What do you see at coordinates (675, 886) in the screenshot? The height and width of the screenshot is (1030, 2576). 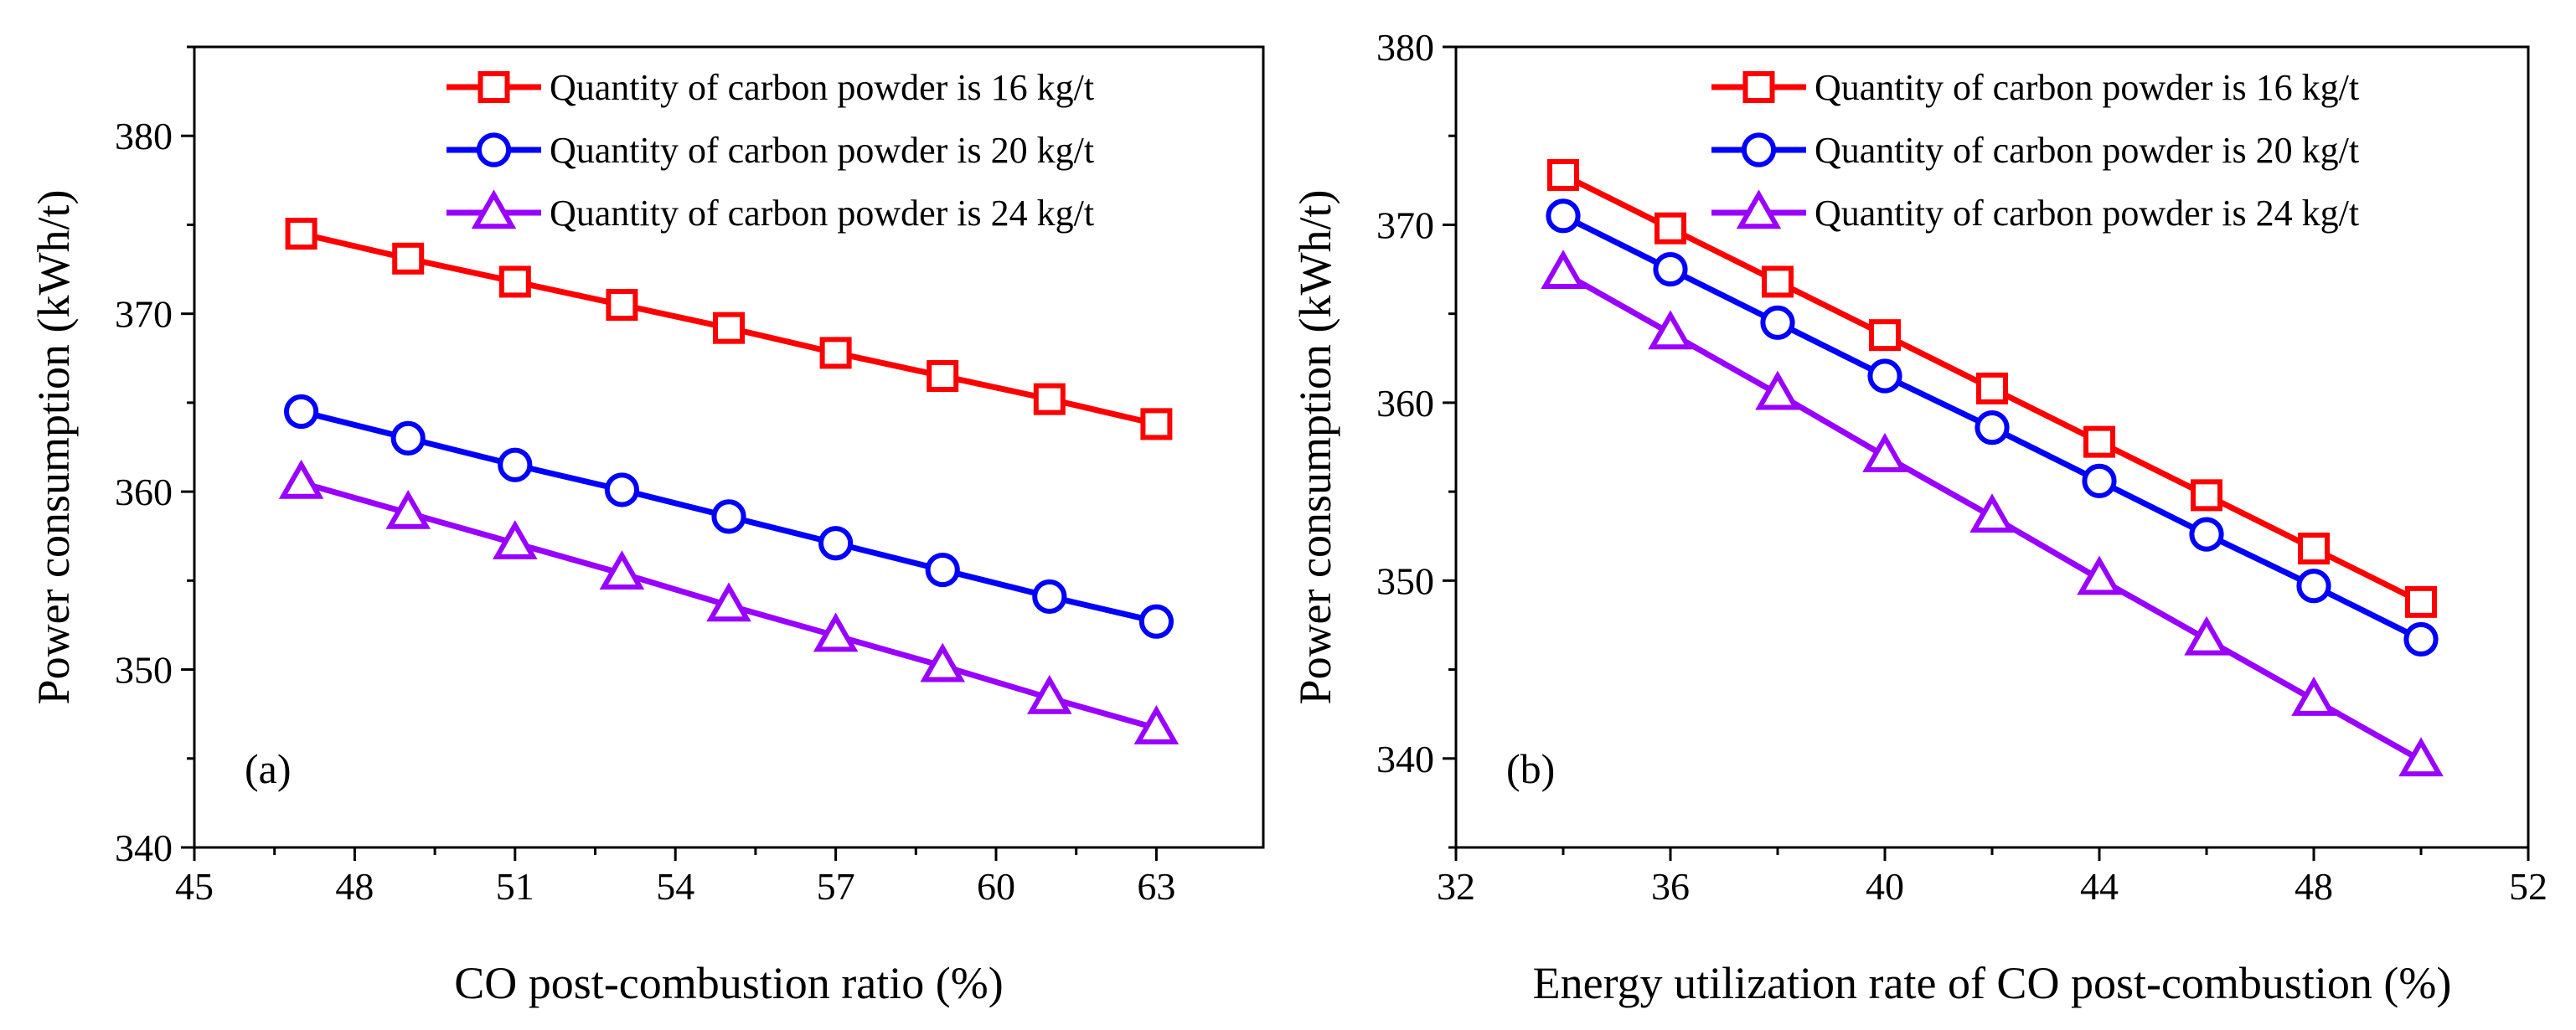 I see `x-tick-label: 54` at bounding box center [675, 886].